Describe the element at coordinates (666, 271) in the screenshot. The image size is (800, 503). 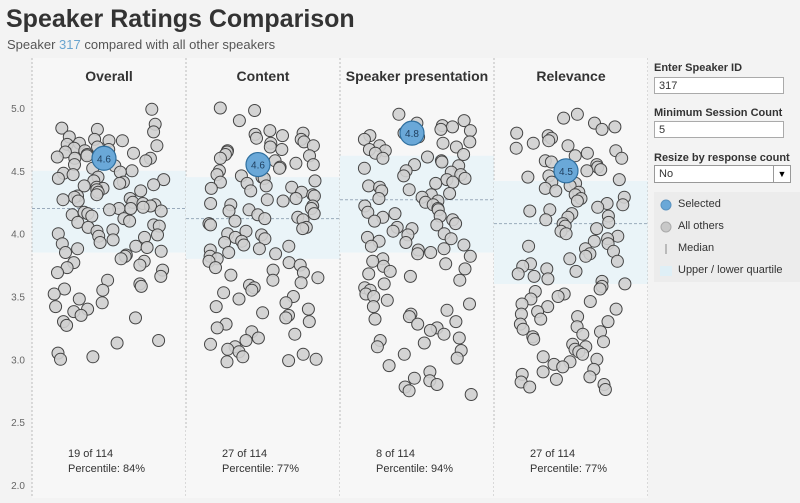
I see `quartile-swatch-icon` at that location.